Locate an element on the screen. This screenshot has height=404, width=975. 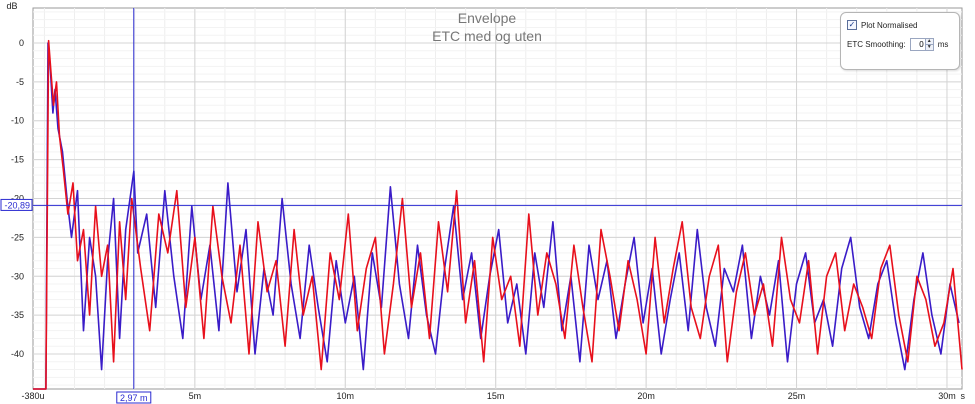
y-tick-label: -10 is located at coordinates (17, 121).